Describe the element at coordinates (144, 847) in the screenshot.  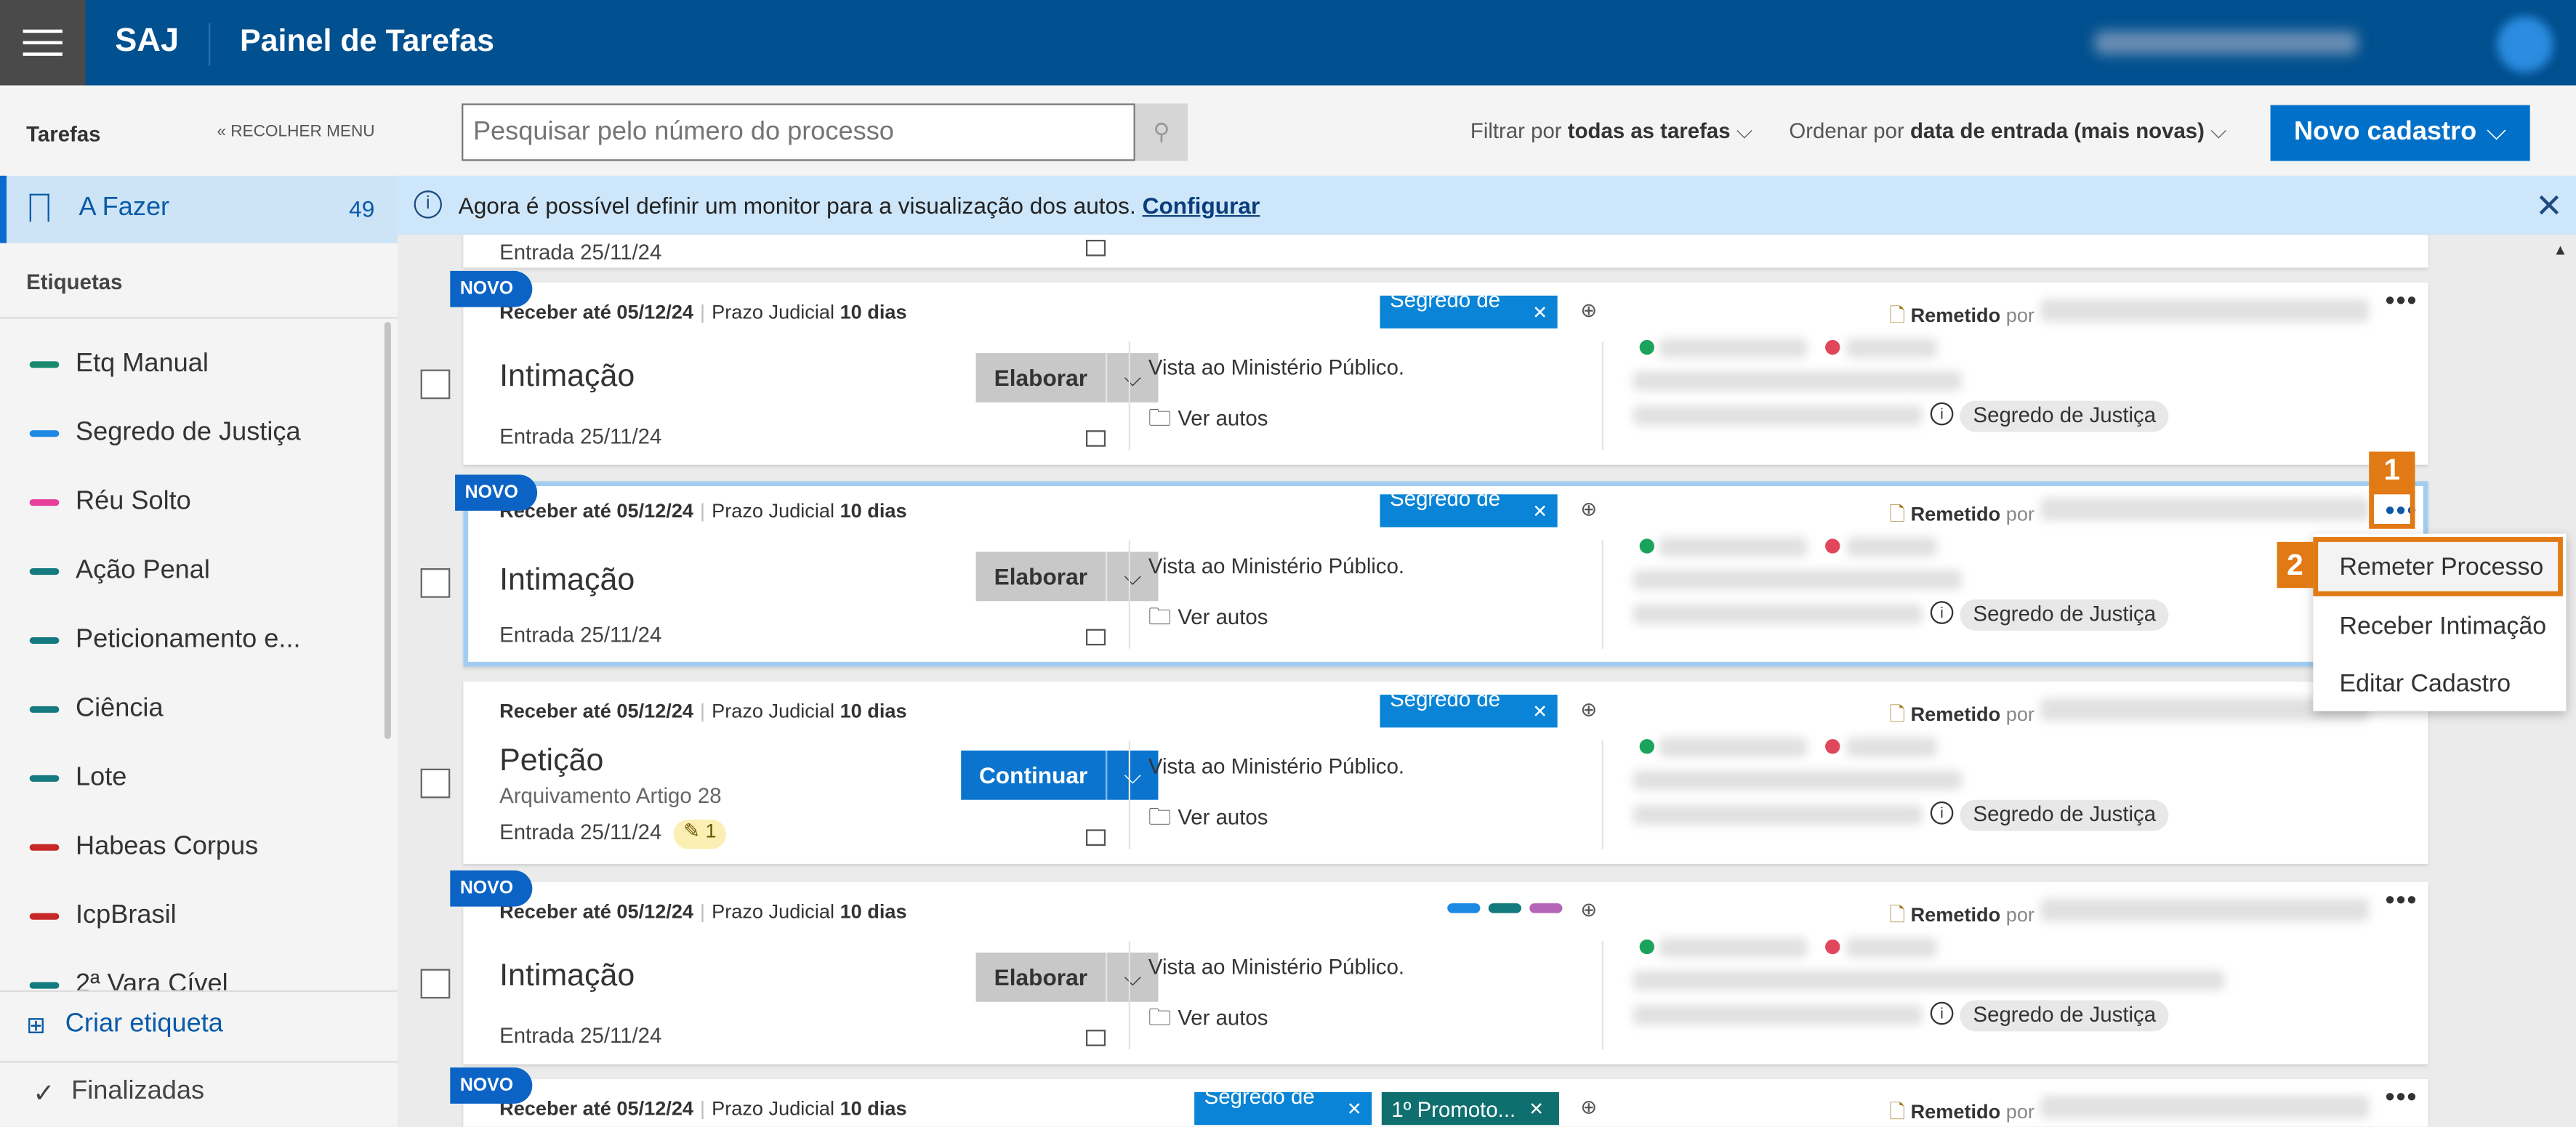
I see `sidebar-tag-item: Habeas Corpus` at that location.